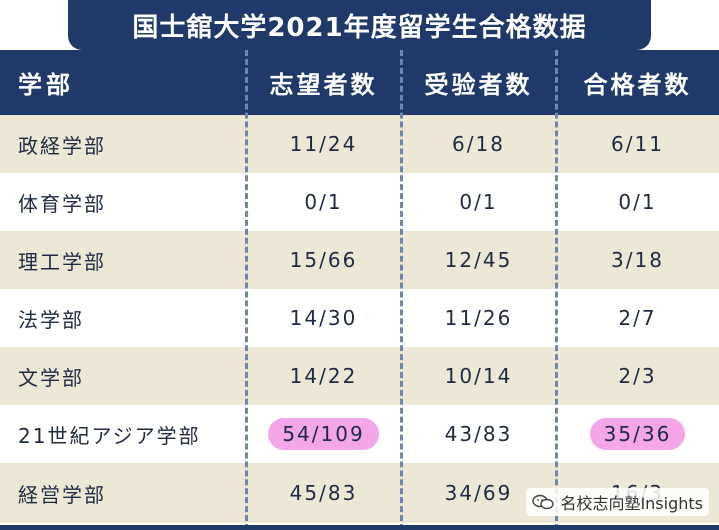 The image size is (719, 530). I want to click on table-row: 政経学部 11/24 6/18 6/11, so click(359, 144).